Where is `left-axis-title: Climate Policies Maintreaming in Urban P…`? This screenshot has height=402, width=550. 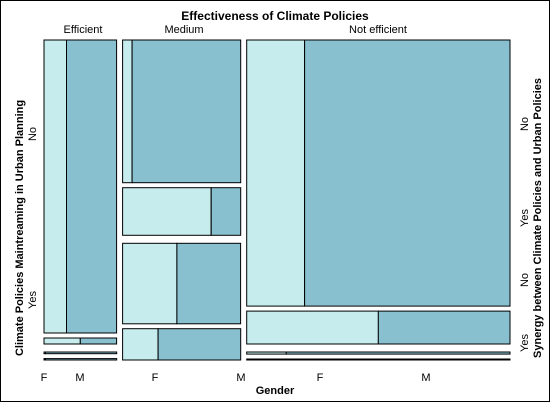
left-axis-title: Climate Policies Maintreaming in Urban P… is located at coordinates (20, 228).